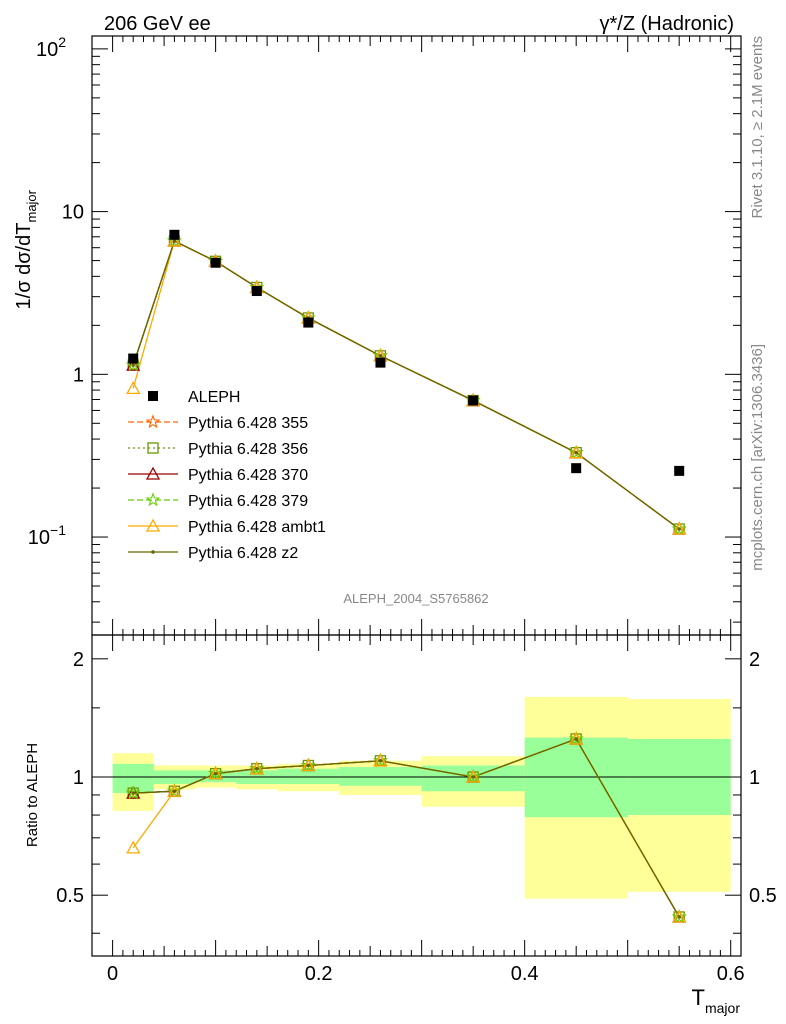 This screenshot has height=1024, width=786. I want to click on rivet-label: Rivet 3.1.10, ≥ 2.1M events, so click(757, 127).